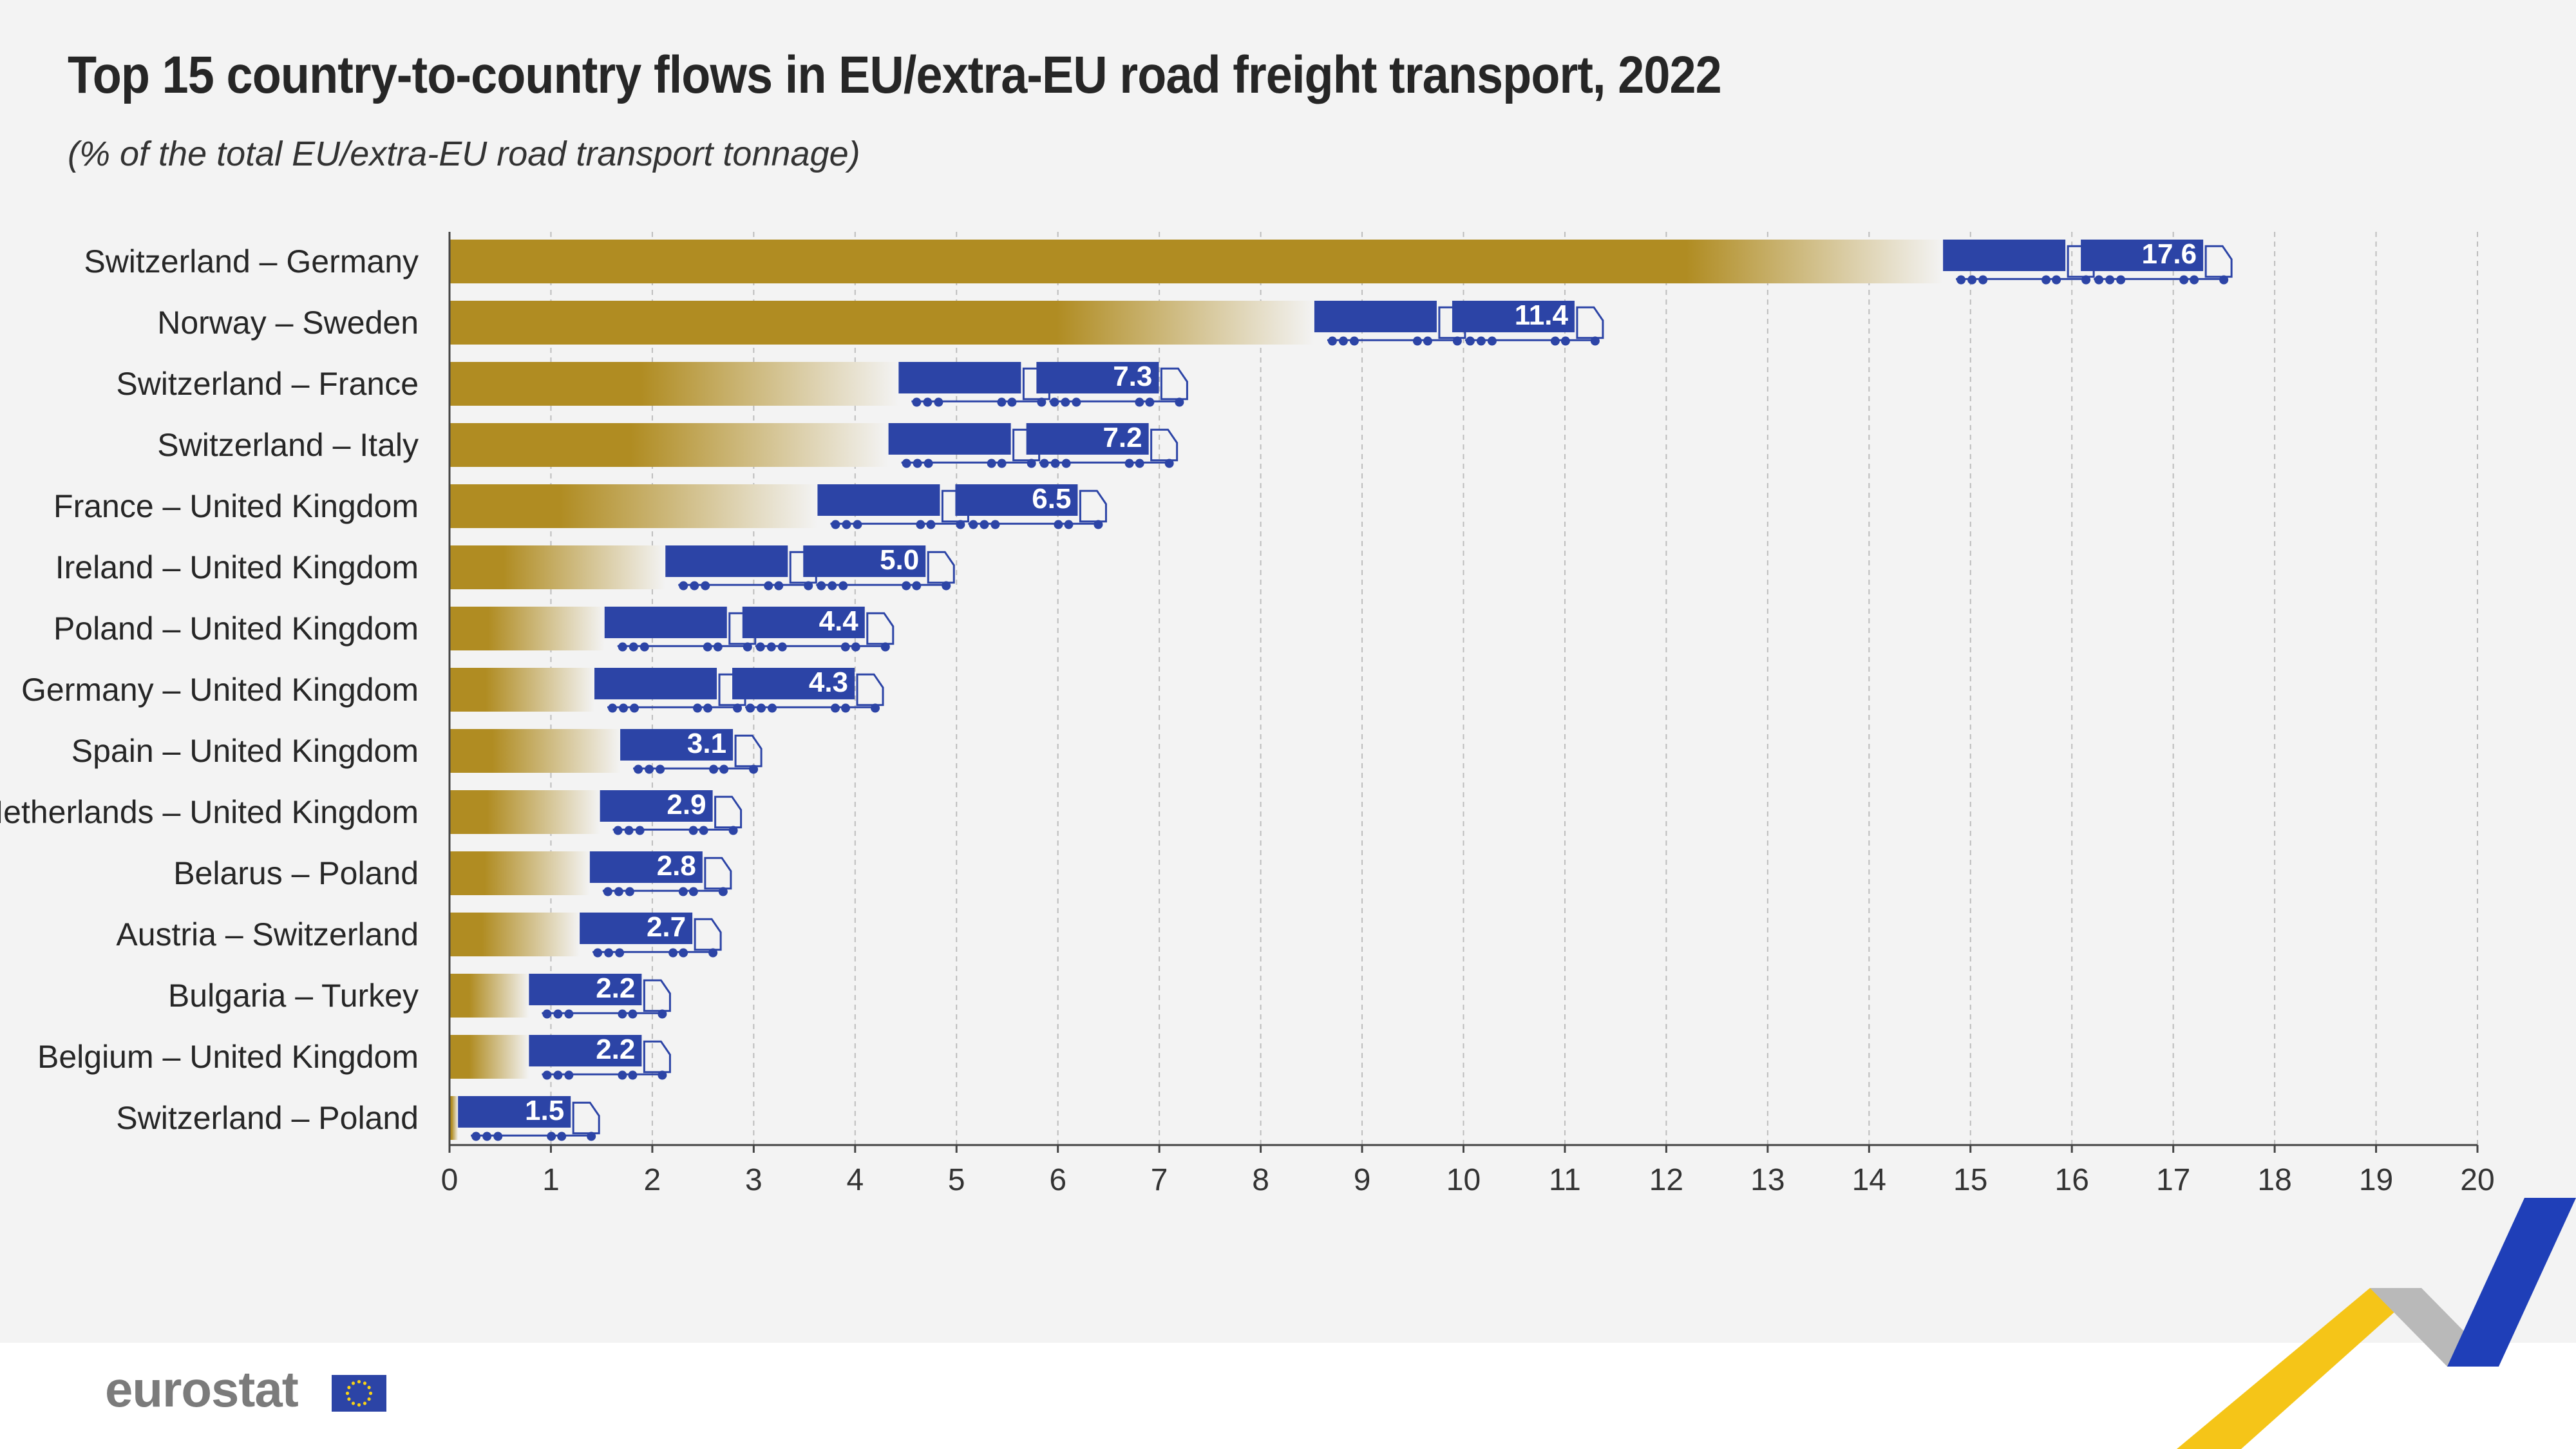 This screenshot has height=1449, width=2576. What do you see at coordinates (2169, 254) in the screenshot?
I see `data-label: 17.6` at bounding box center [2169, 254].